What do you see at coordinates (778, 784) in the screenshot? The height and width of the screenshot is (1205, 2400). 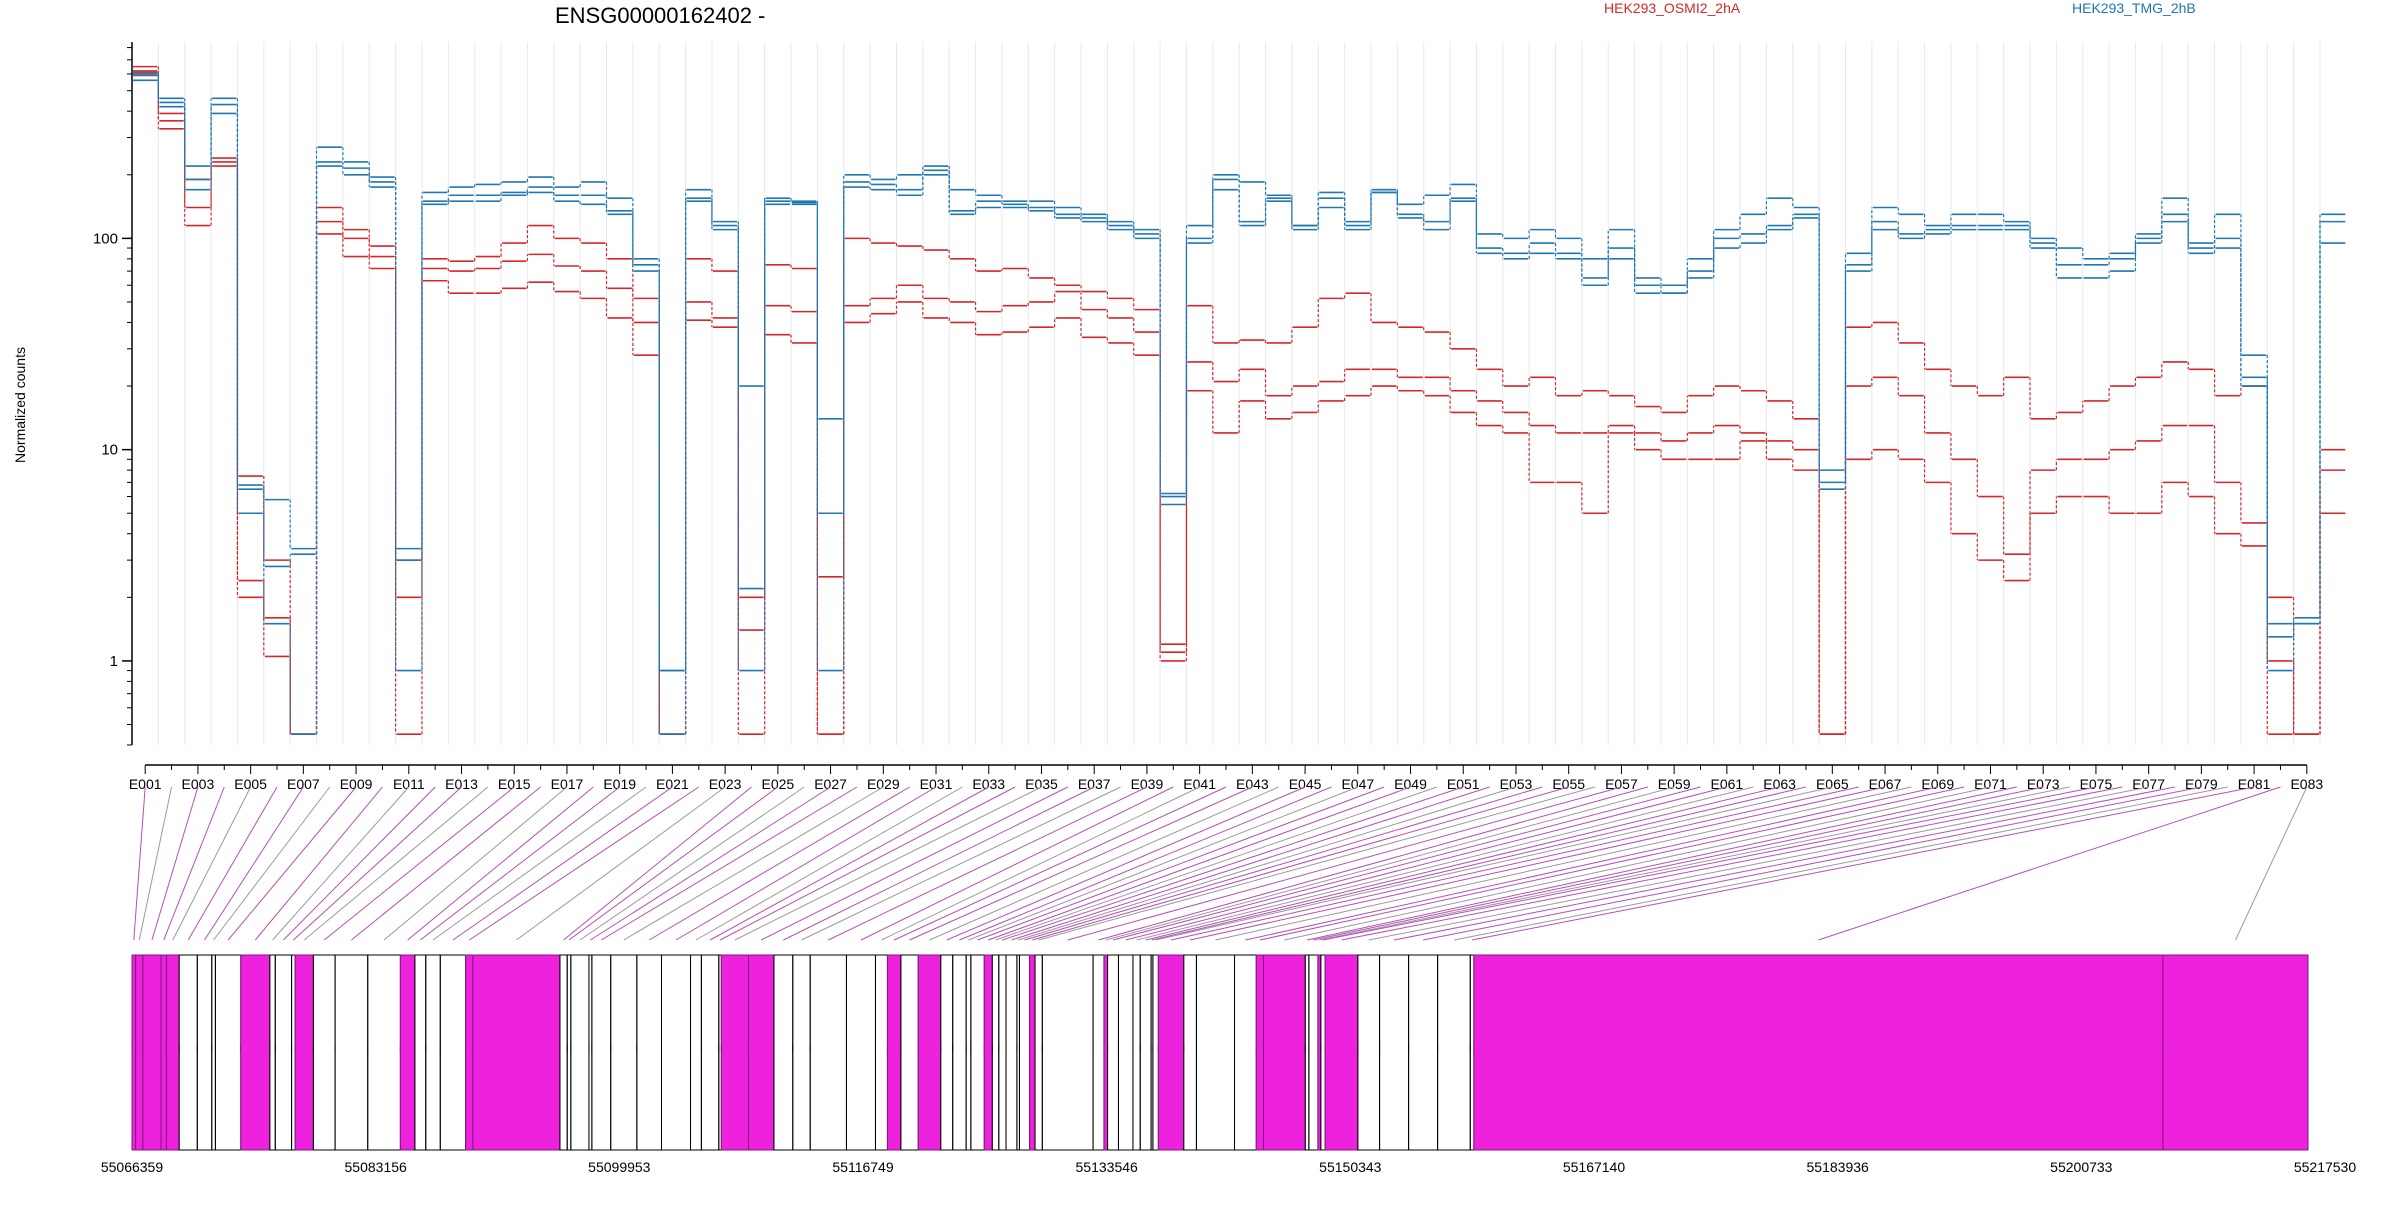 I see `x-tick-label: E025` at bounding box center [778, 784].